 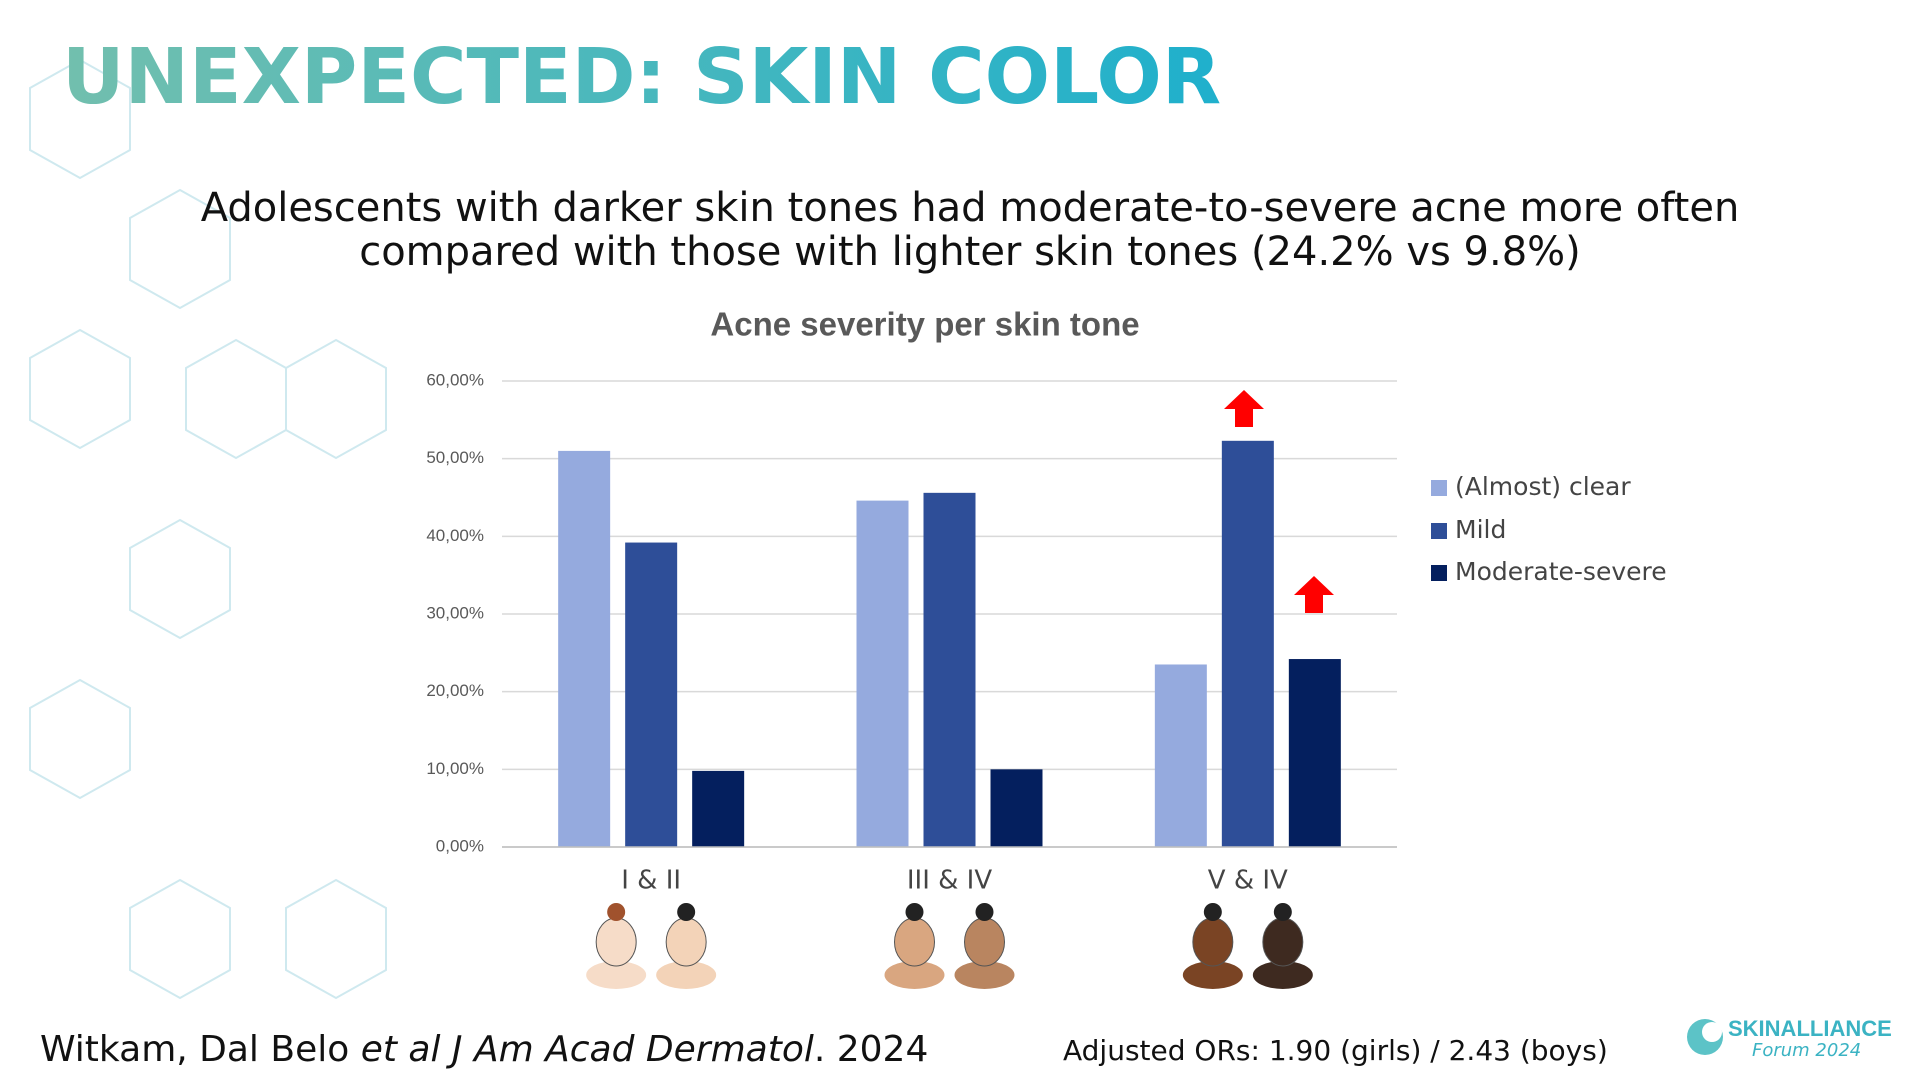 I want to click on x-tick-label: III & IV, so click(x=949, y=881).